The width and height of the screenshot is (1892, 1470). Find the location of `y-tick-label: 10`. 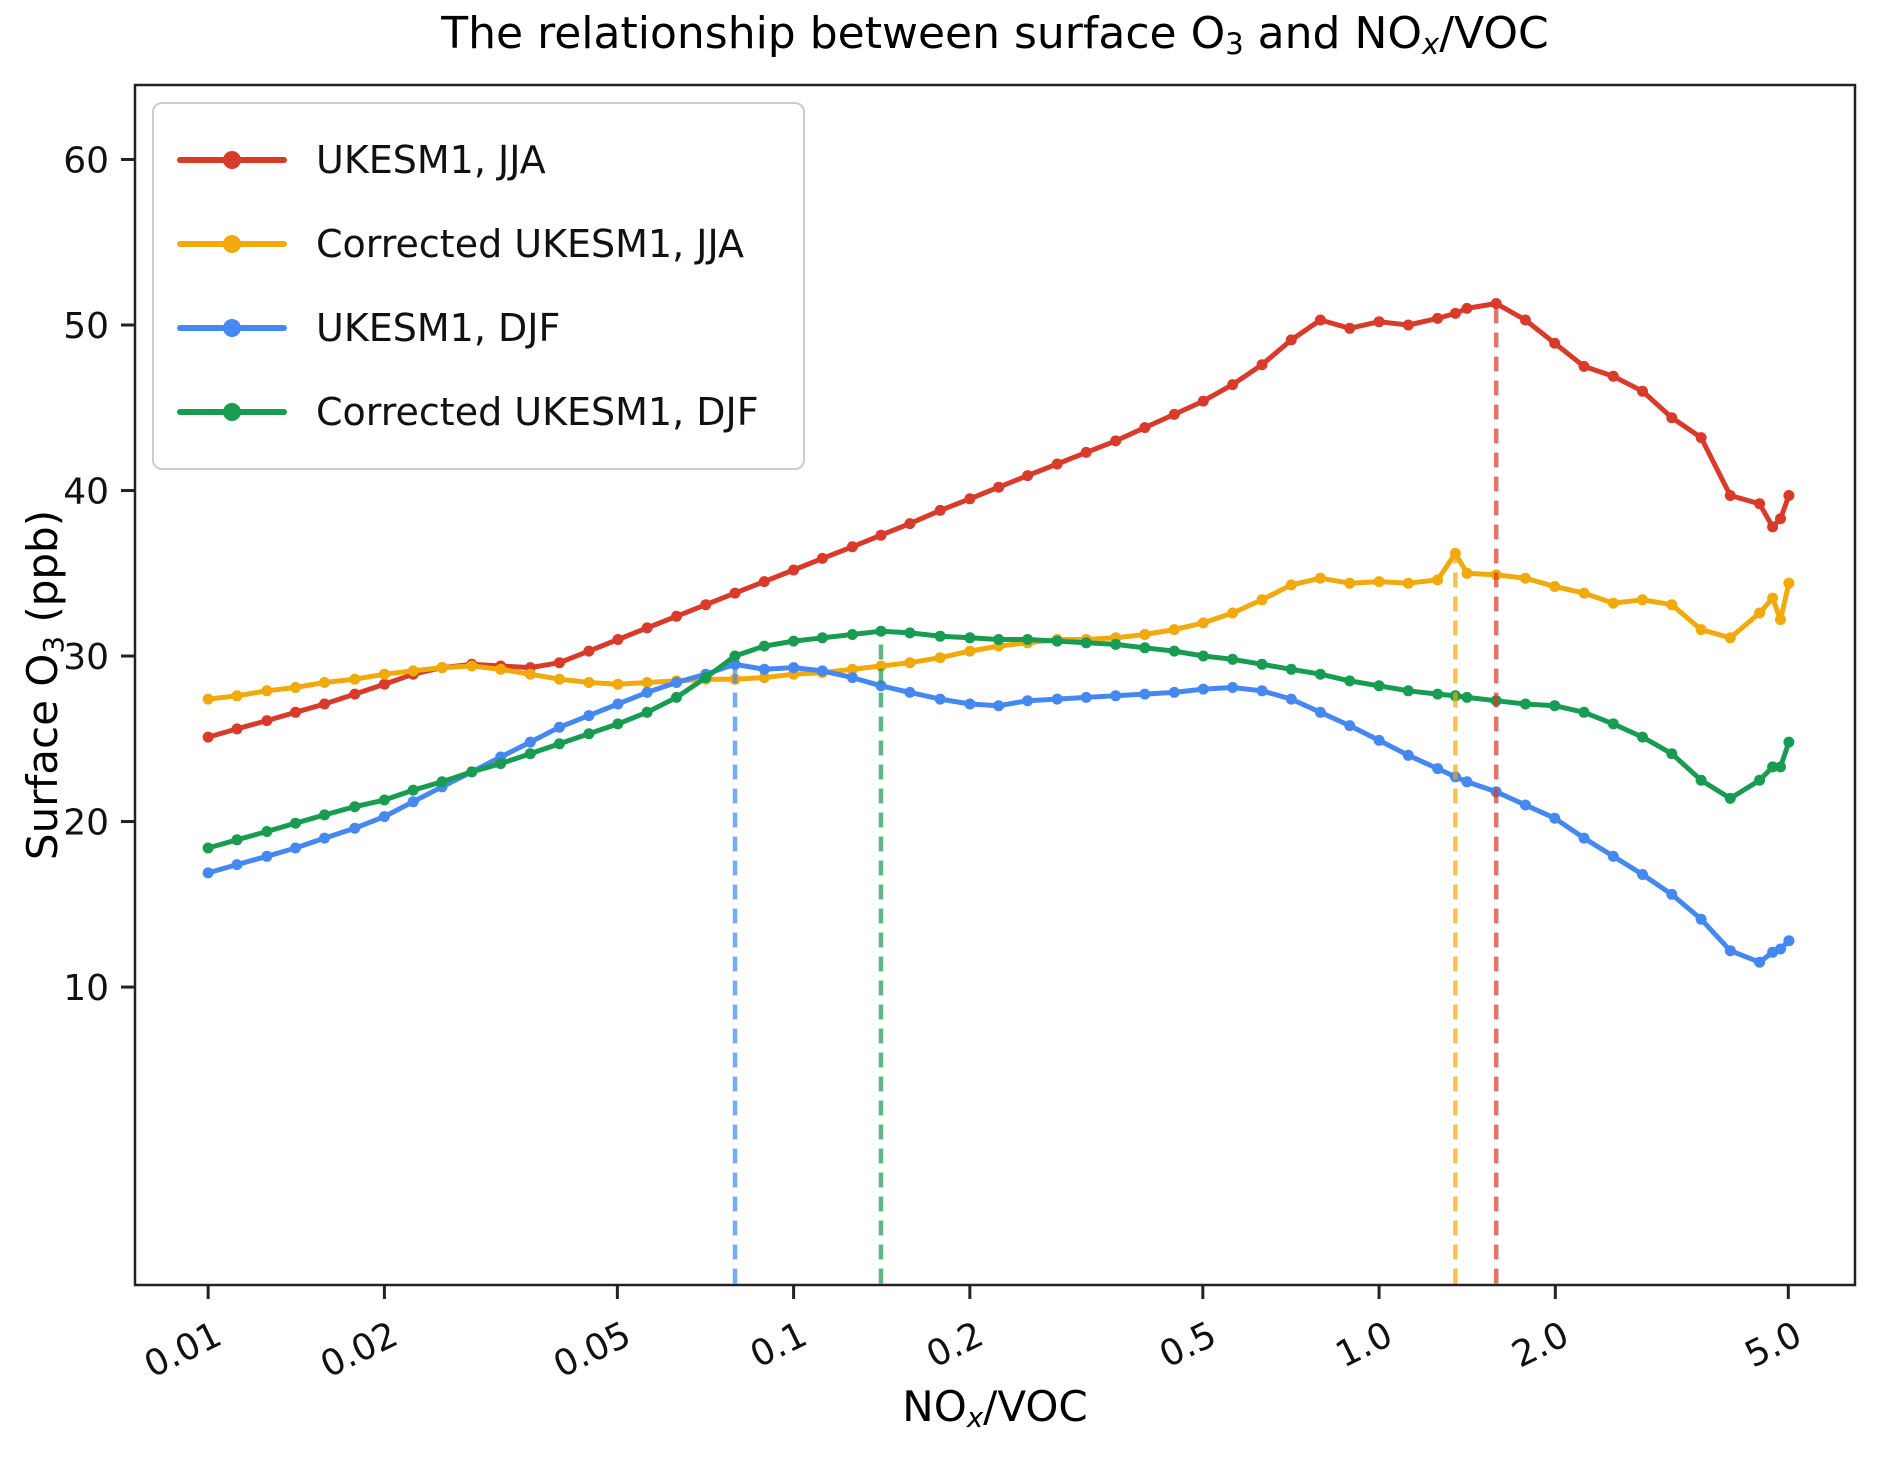

y-tick-label: 10 is located at coordinates (86, 988).